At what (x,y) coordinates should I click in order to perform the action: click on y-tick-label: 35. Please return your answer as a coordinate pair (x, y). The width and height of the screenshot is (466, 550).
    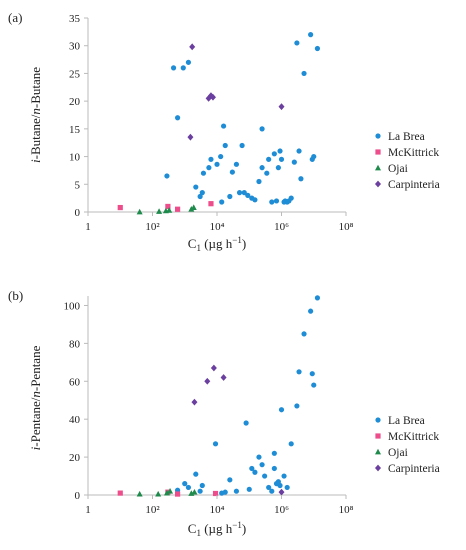
    Looking at the image, I should click on (75, 19).